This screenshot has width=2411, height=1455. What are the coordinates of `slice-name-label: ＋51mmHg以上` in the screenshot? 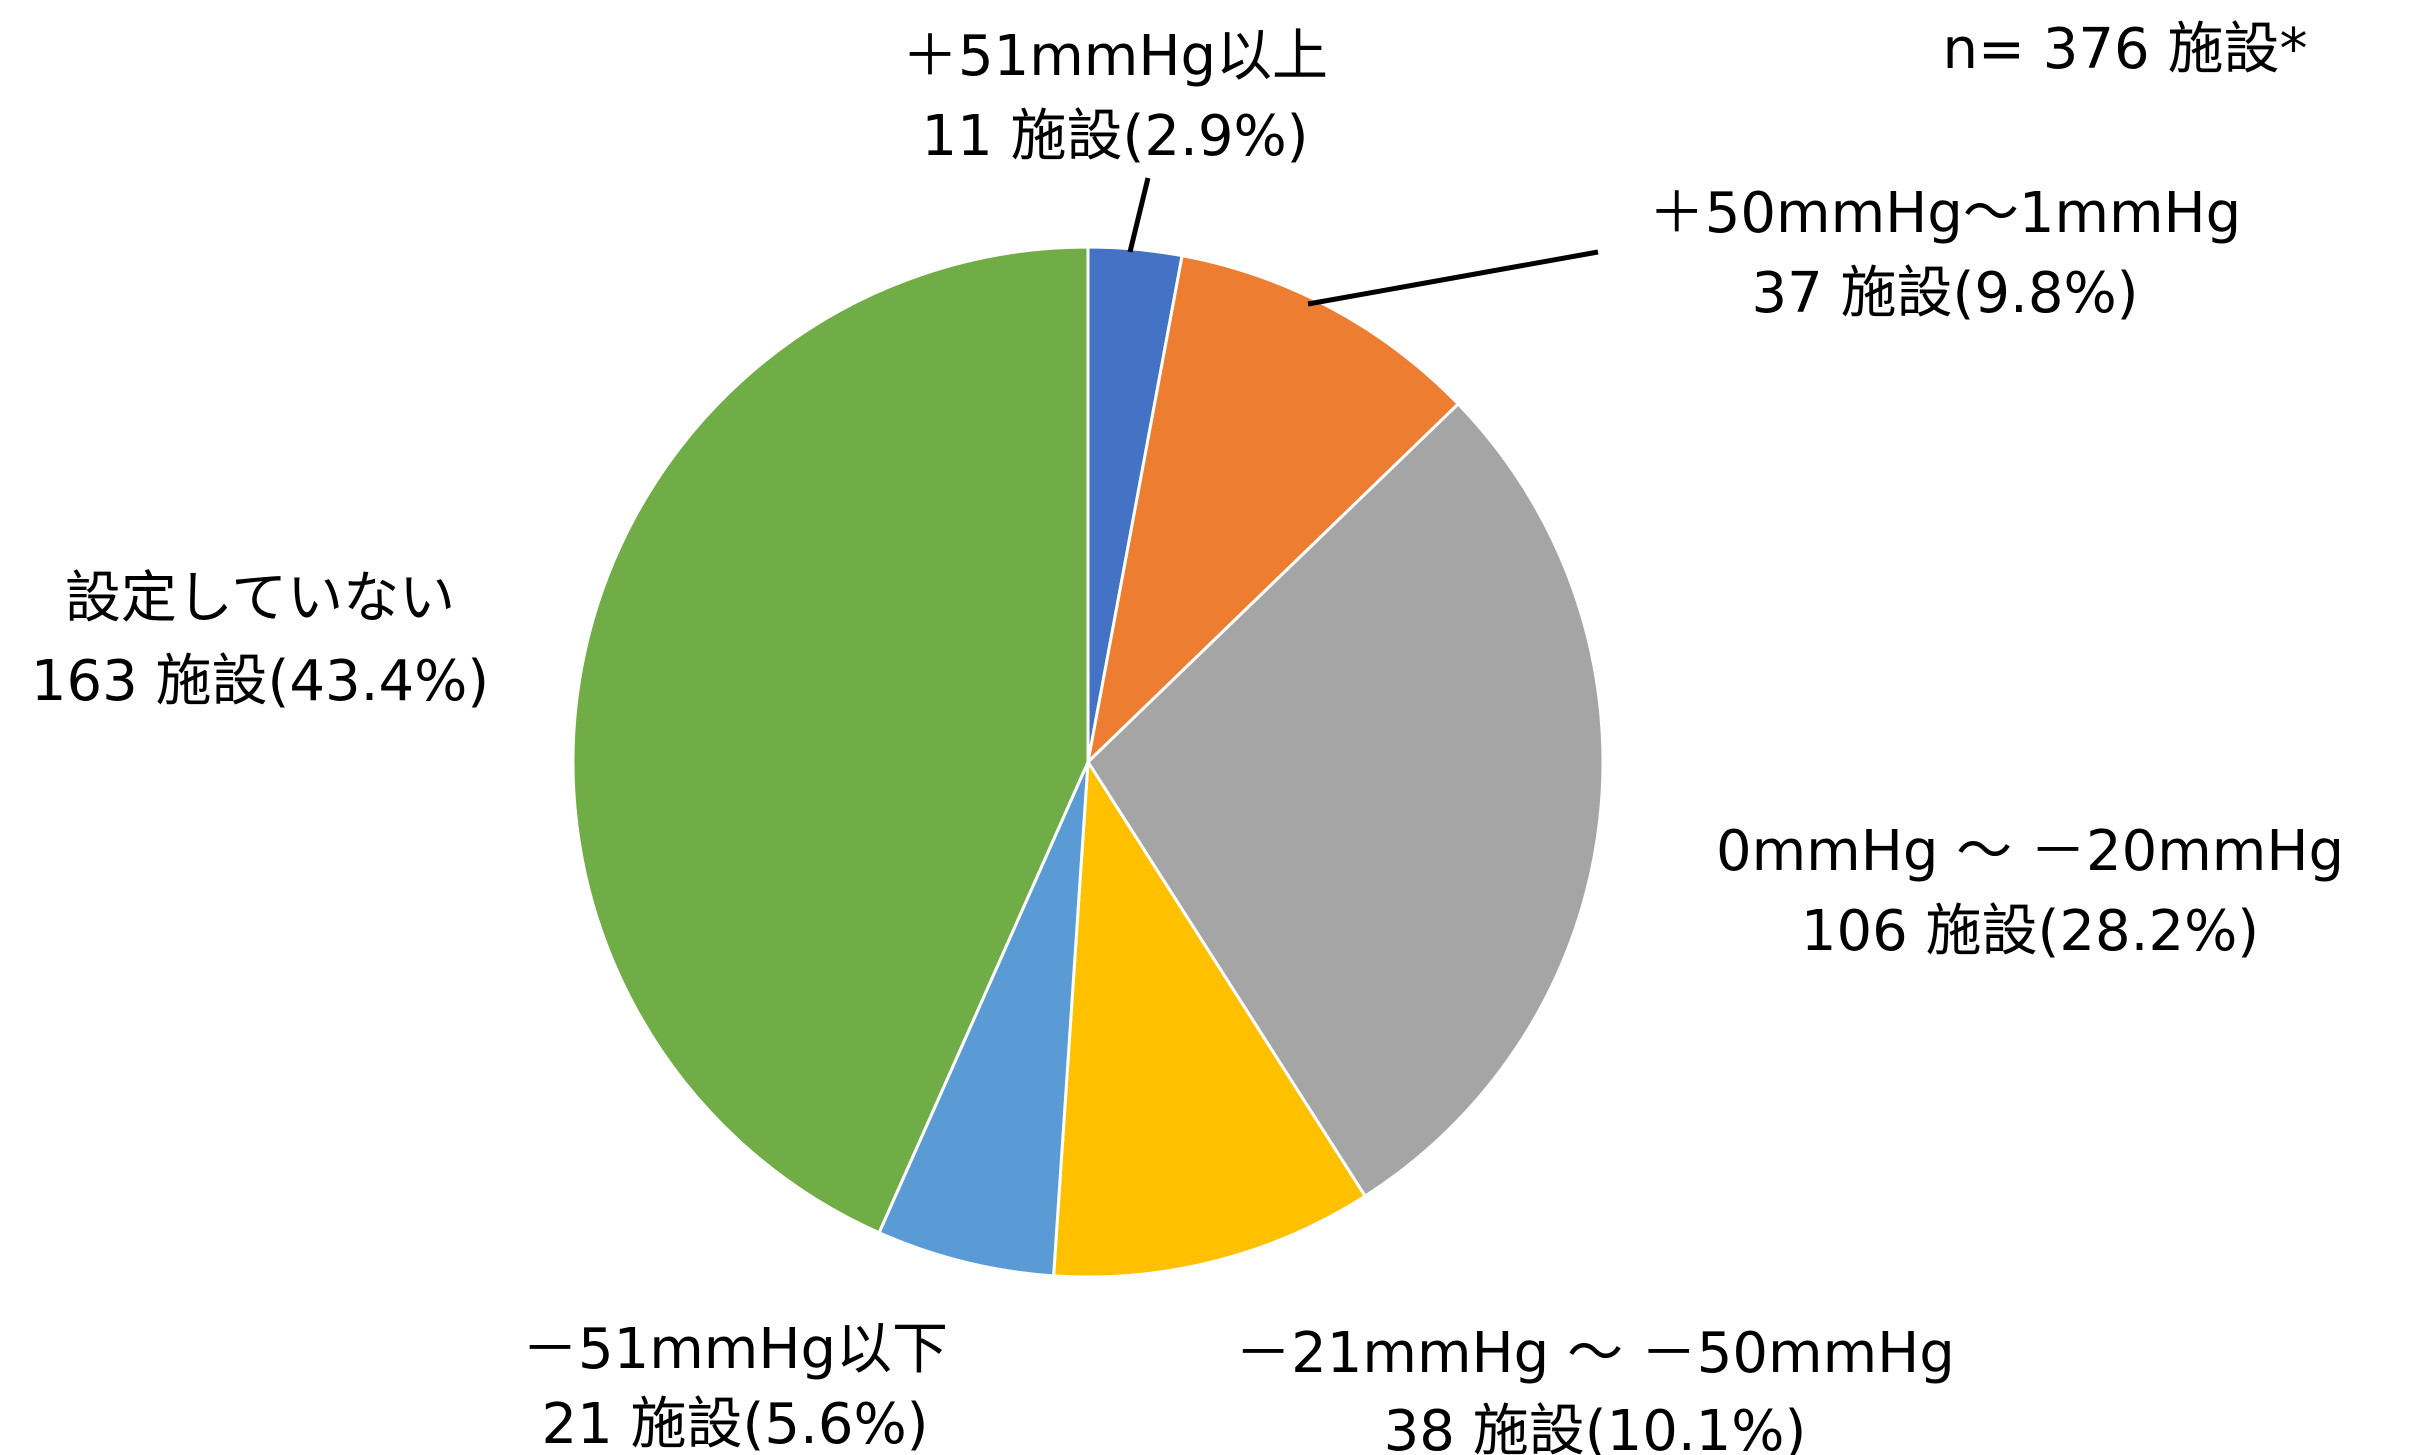 It's located at (1115, 56).